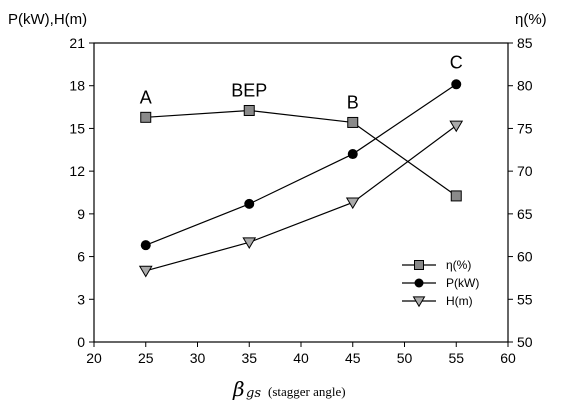 The width and height of the screenshot is (563, 404). Describe the element at coordinates (462, 283) in the screenshot. I see `legend-label: P(kW)` at that location.